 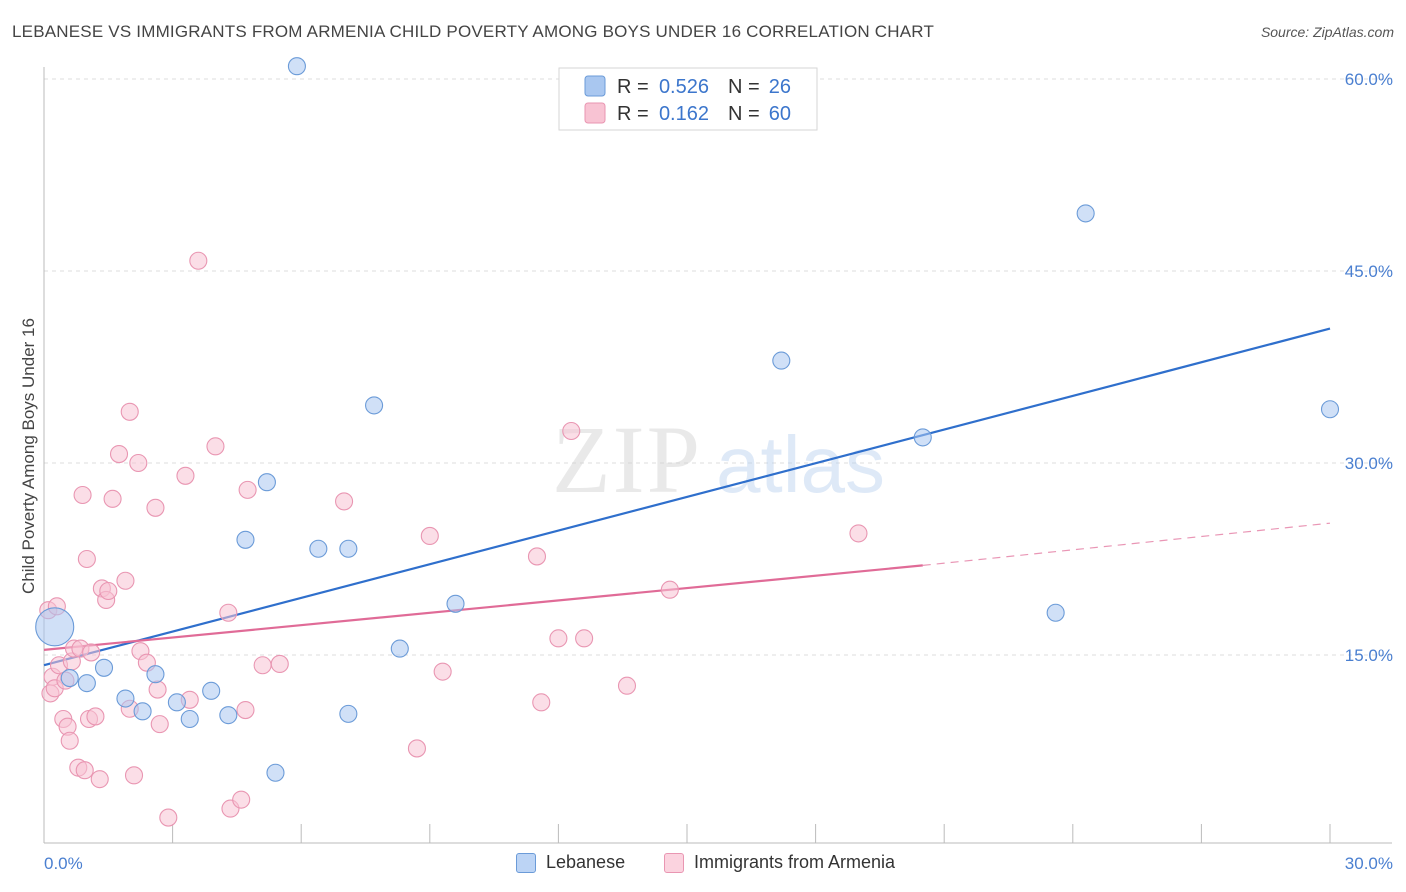 I want to click on y-tick-labels: 15.0% 30.0% 45.0% 60.0%, so click(x=1369, y=367).